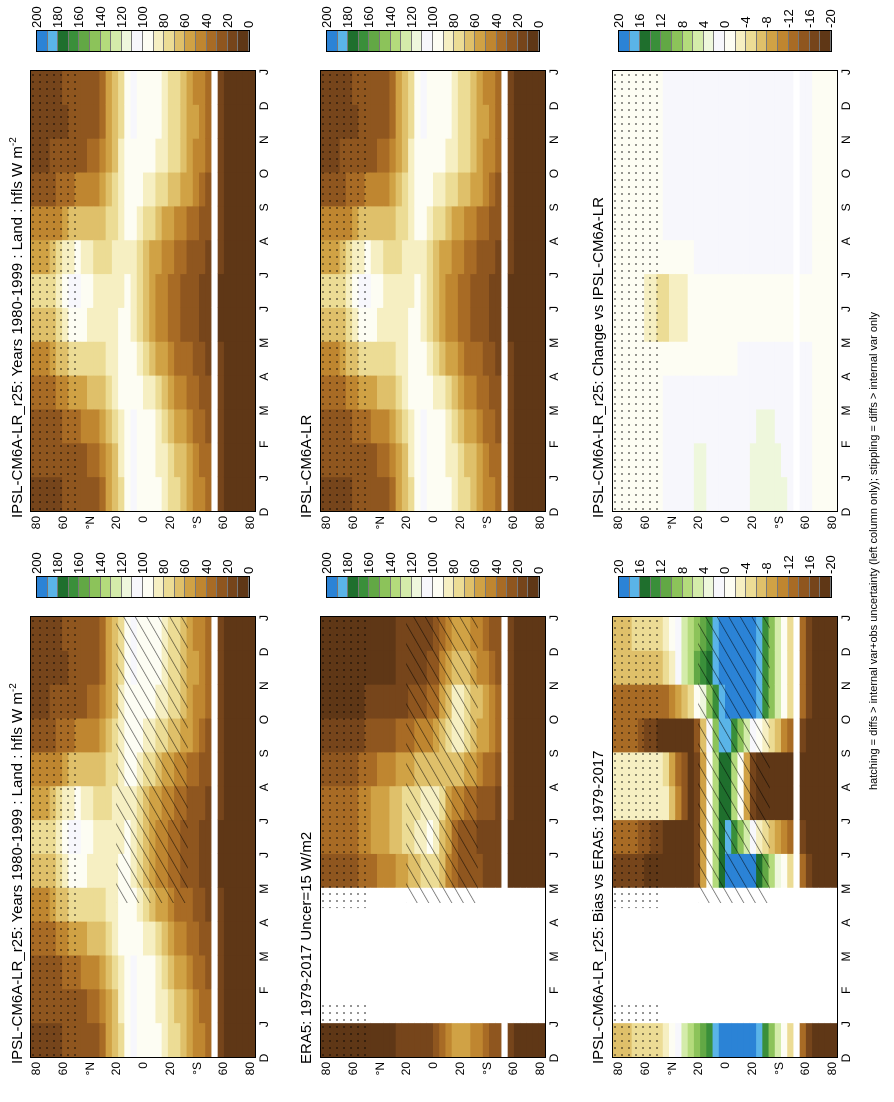  I want to click on panel-title-superscript: -2, so click(13, 688).